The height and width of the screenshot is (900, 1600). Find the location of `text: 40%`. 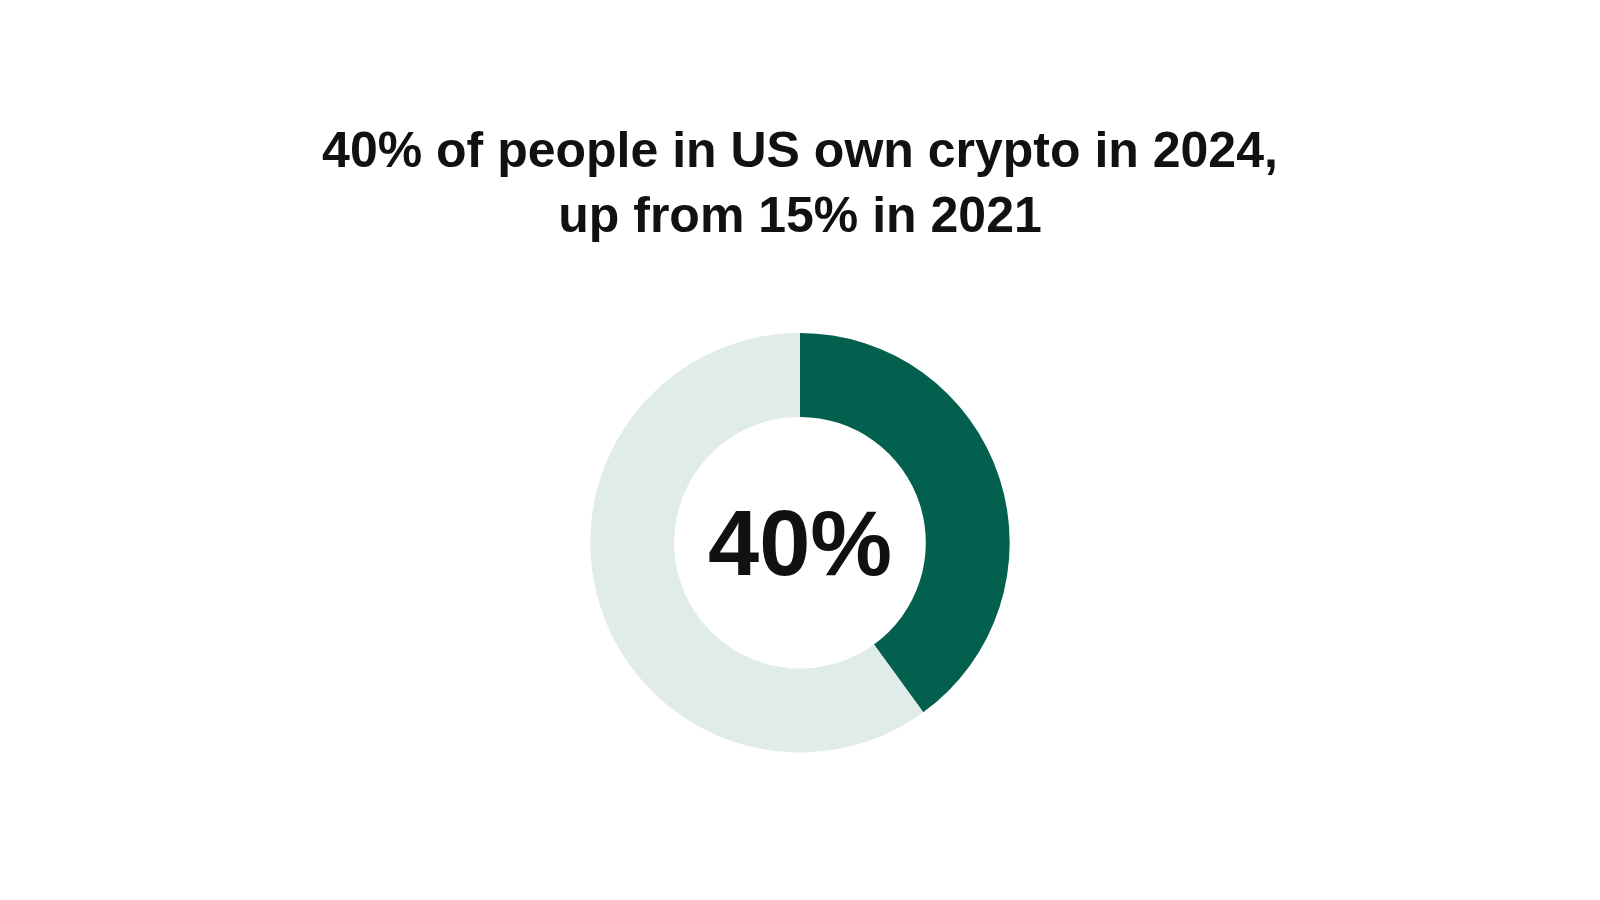

text: 40% is located at coordinates (800, 543).